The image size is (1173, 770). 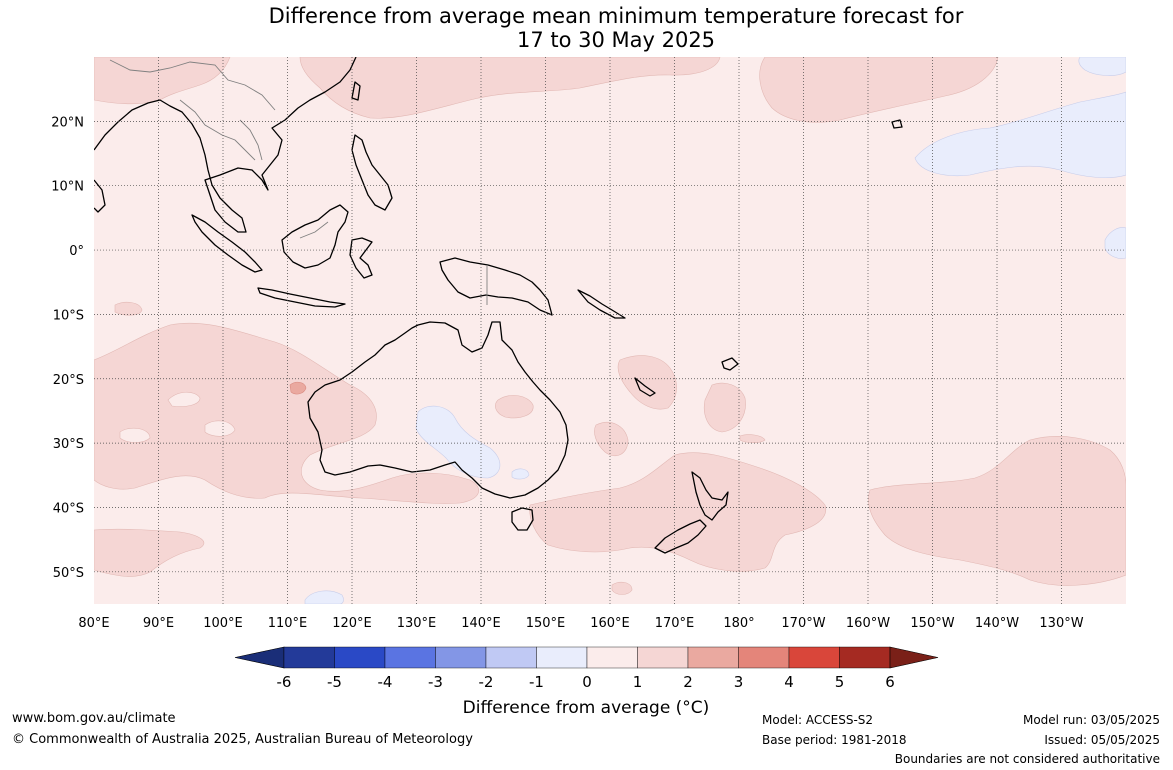 I want to click on base-period: Base period: 1981-2018, so click(x=834, y=740).